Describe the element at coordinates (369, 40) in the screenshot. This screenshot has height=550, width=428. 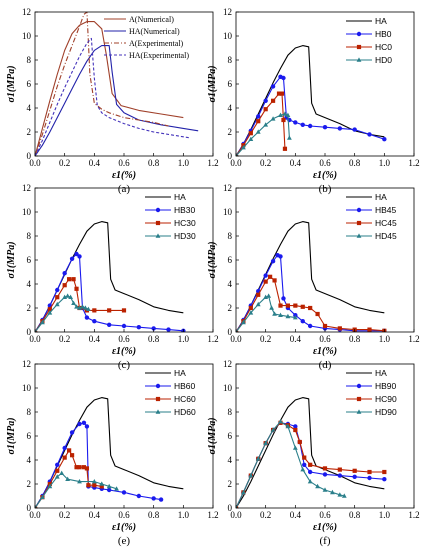
I see `legend: HA HB0 HC0 HD0` at that location.